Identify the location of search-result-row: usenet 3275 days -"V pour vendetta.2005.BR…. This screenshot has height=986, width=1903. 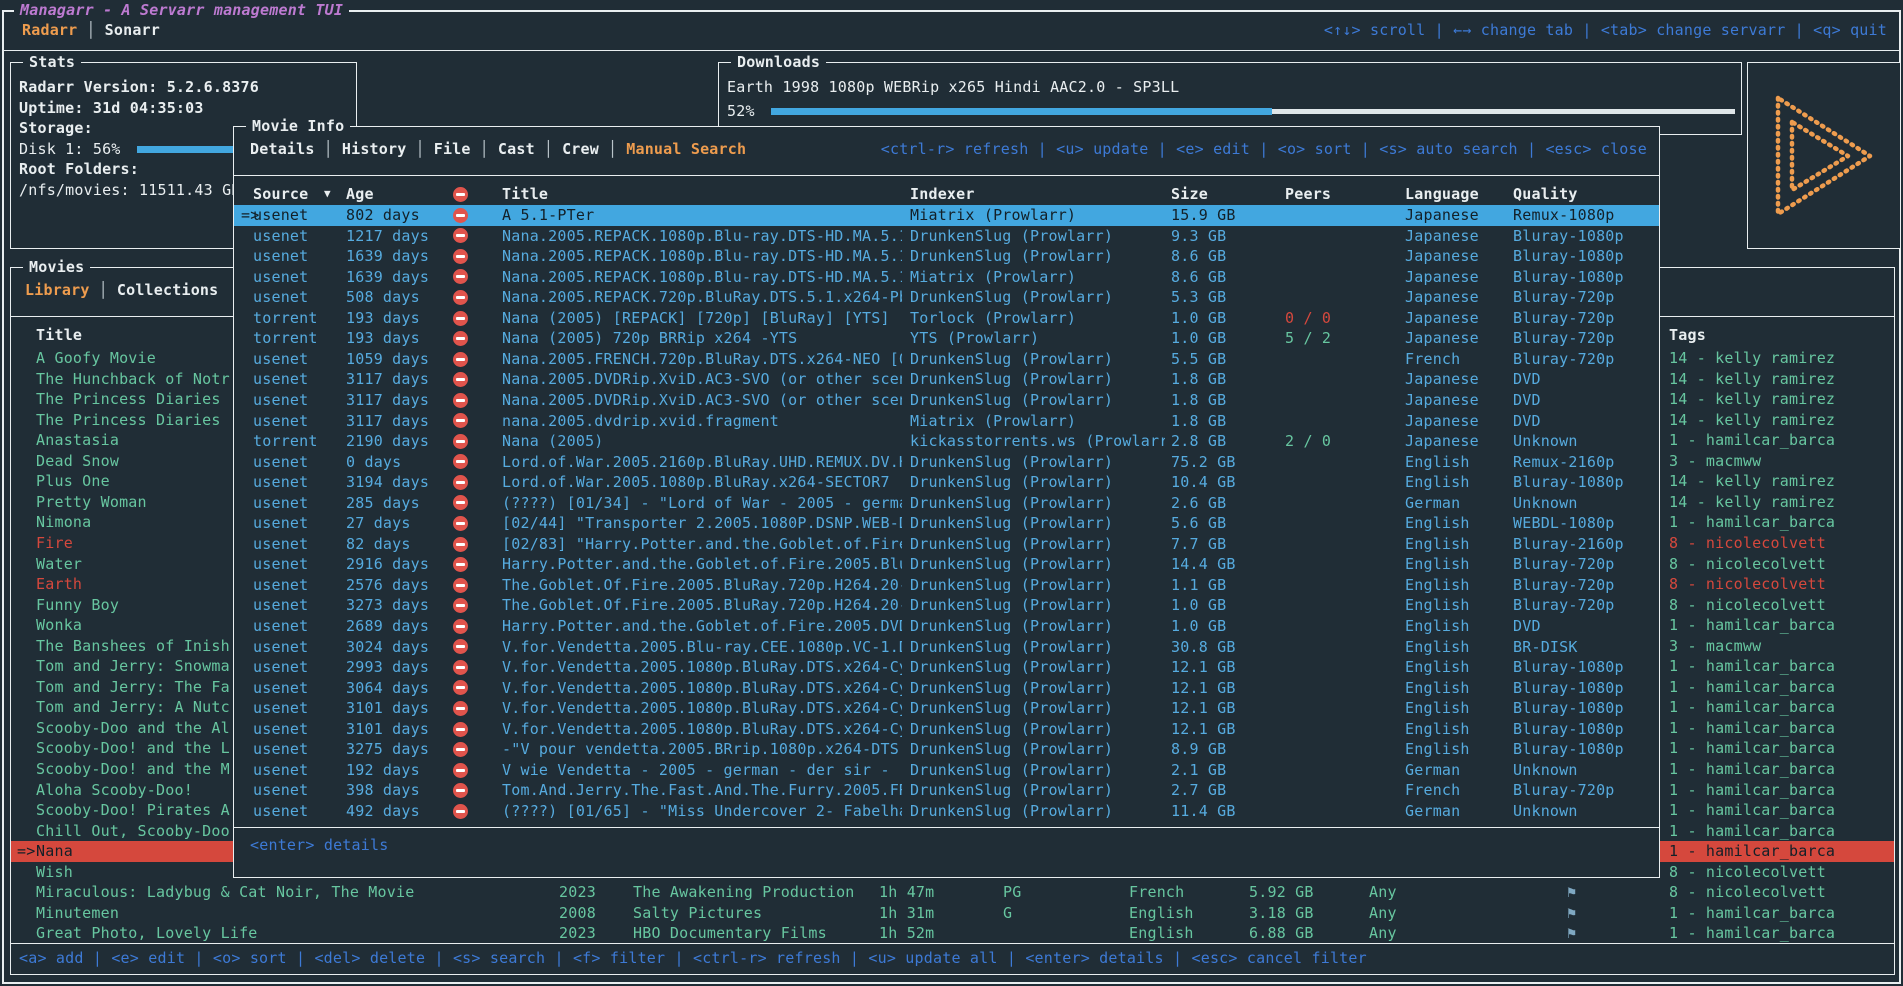
(946, 749).